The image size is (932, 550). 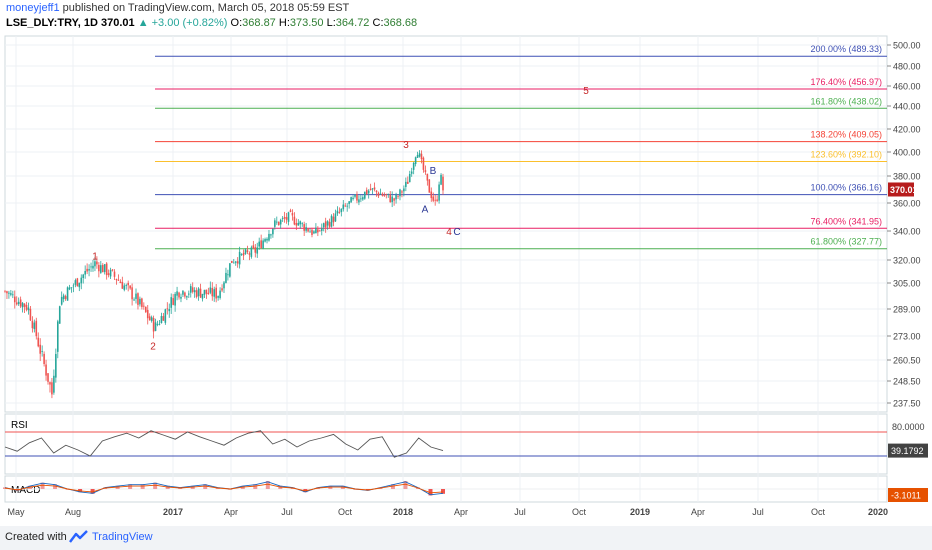 What do you see at coordinates (231, 512) in the screenshot?
I see `x-tick-label: Apr` at bounding box center [231, 512].